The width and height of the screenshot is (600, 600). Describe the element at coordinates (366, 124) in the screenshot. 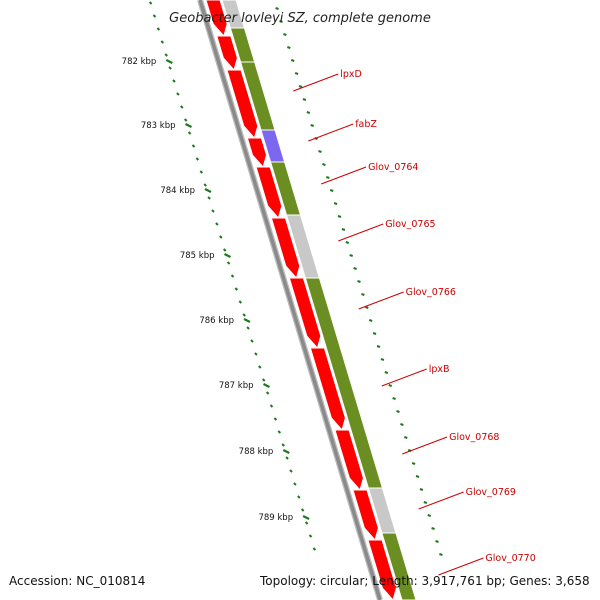

I see `gene-label: fabZ` at that location.